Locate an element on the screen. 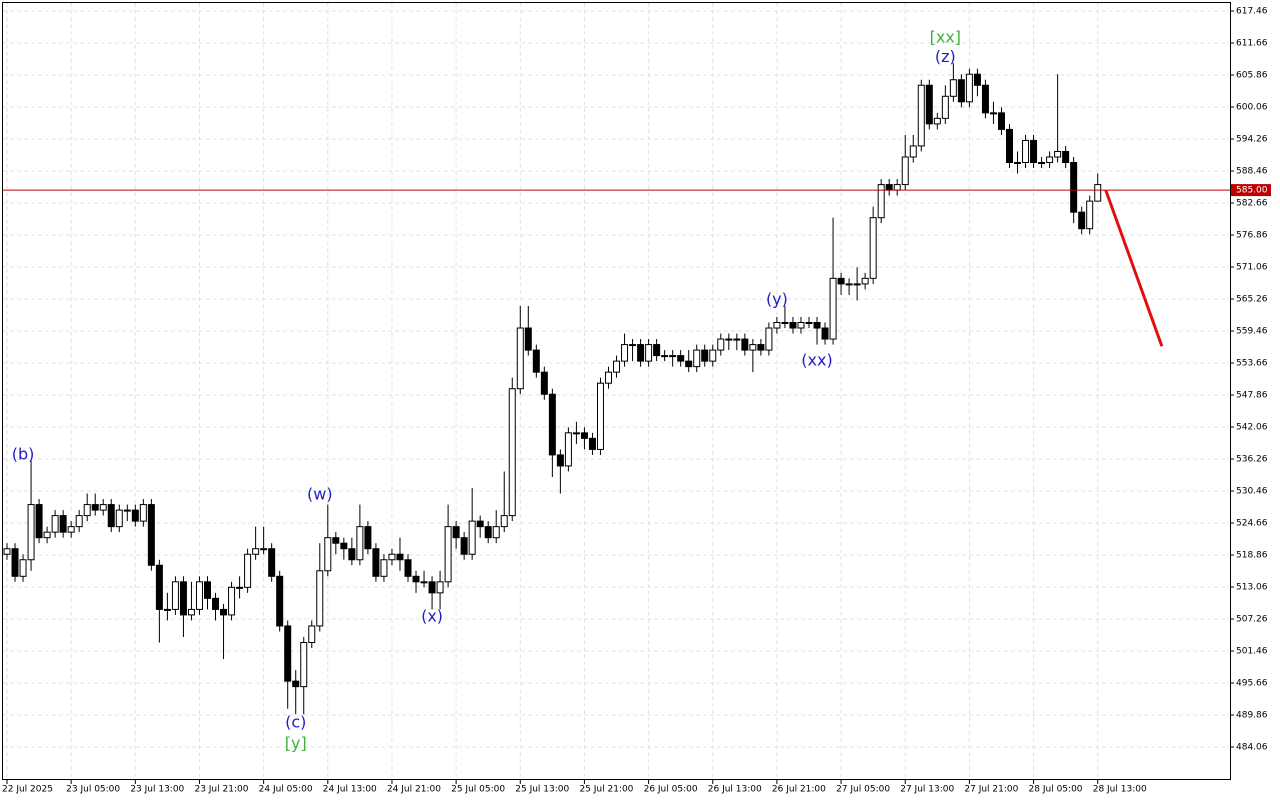 This screenshot has height=800, width=1280. x-tick-label: 26 Jul 05:00 is located at coordinates (671, 790).